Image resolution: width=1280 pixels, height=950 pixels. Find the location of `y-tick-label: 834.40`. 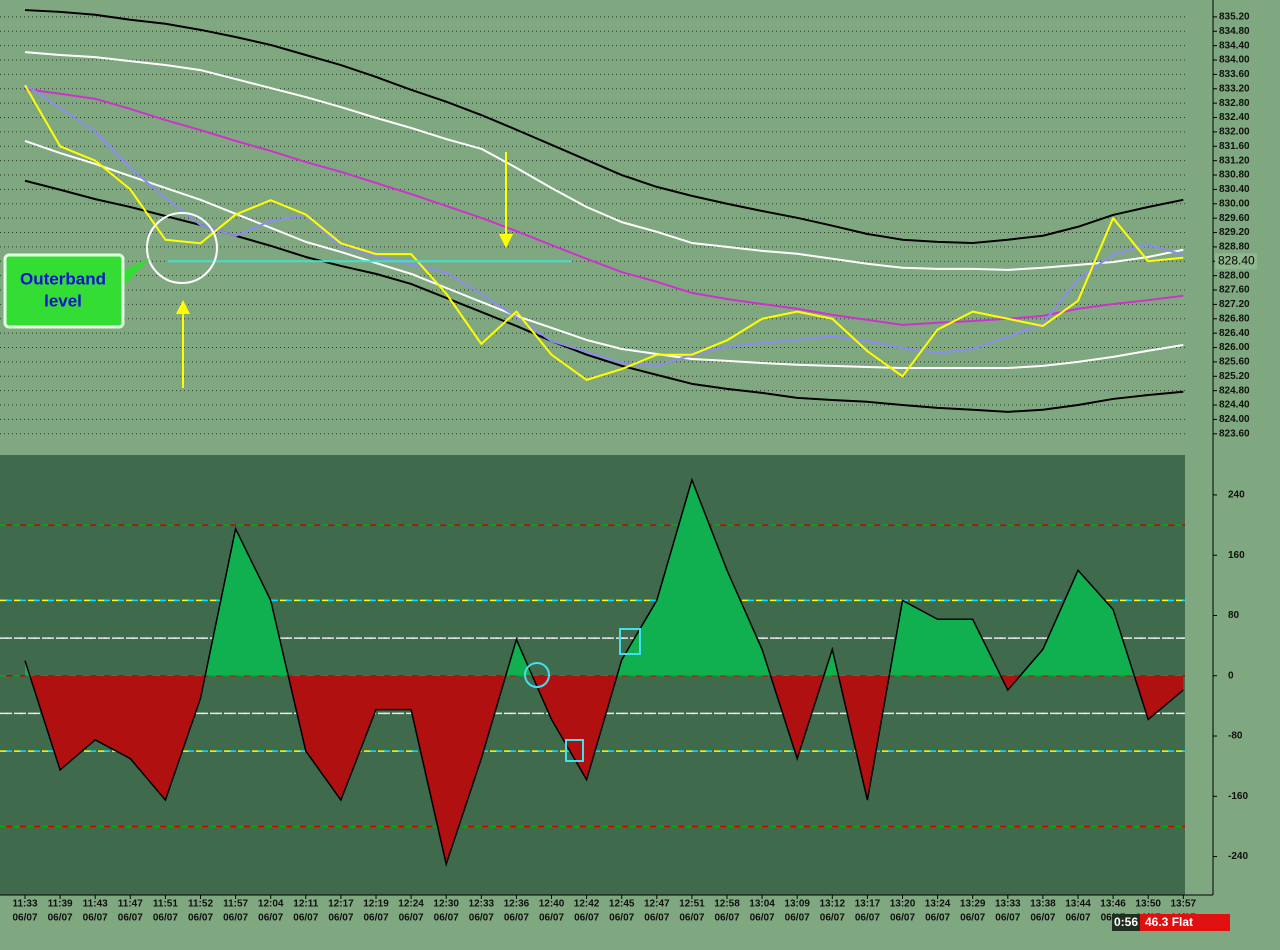

y-tick-label: 834.40 is located at coordinates (1234, 45).